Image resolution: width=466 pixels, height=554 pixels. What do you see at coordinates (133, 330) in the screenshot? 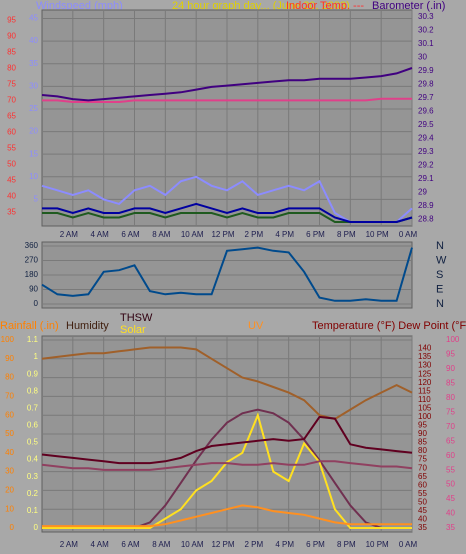
I see `legend-solar: Solar` at bounding box center [133, 330].